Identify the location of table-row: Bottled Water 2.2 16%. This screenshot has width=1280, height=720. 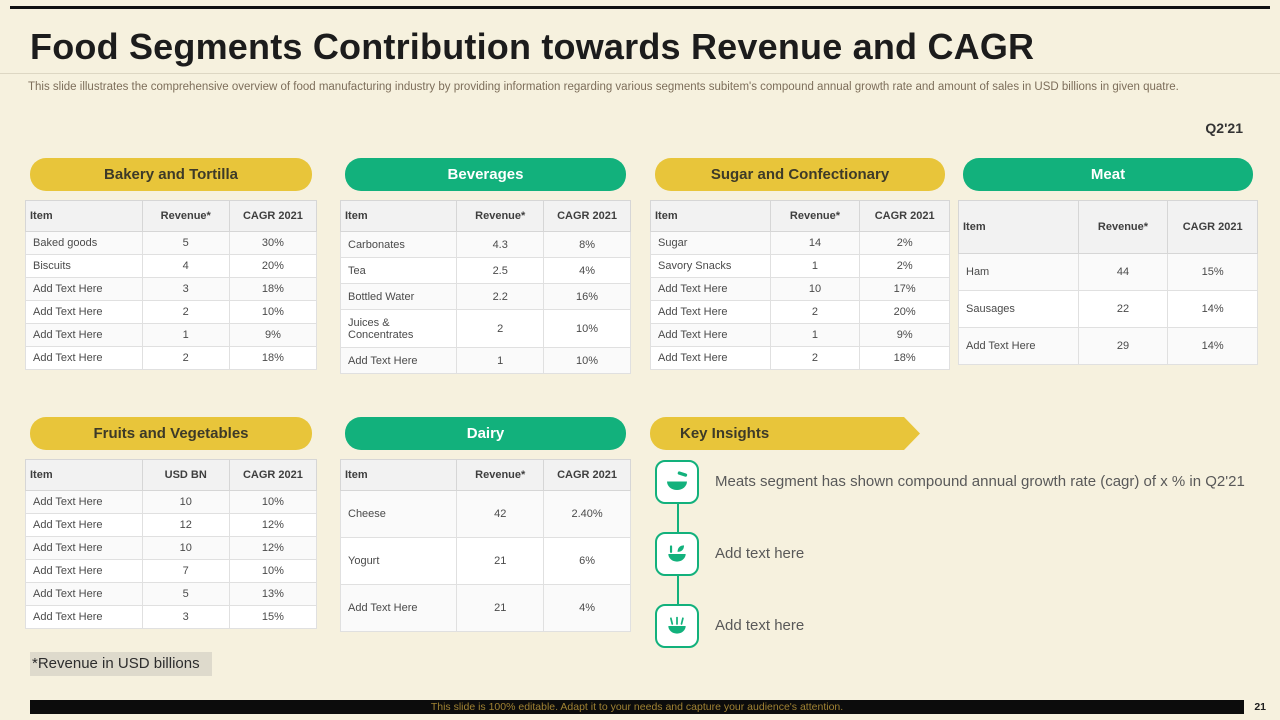
(485, 296).